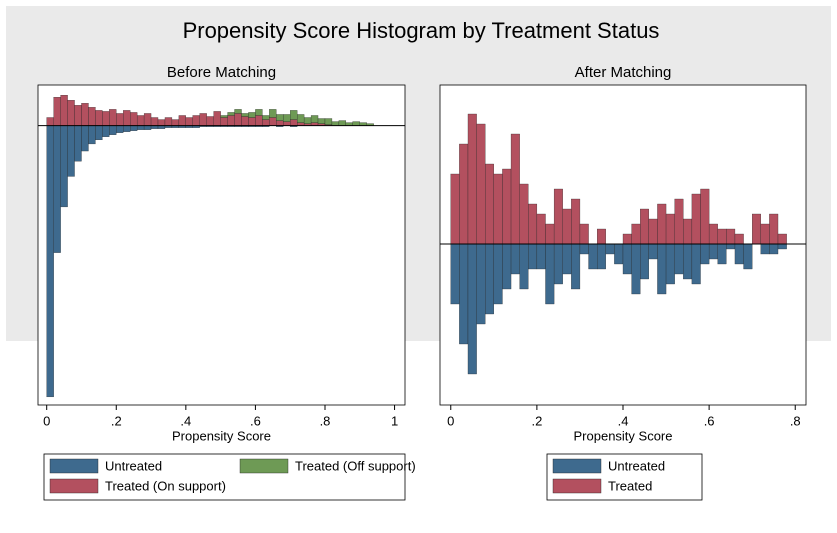 This screenshot has width=837, height=533. Describe the element at coordinates (394, 420) in the screenshot. I see `x-tick-label: 1` at that location.